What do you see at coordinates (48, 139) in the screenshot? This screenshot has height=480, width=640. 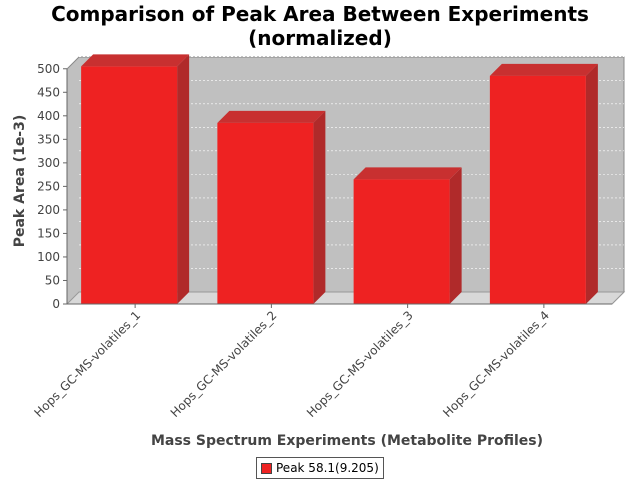 I see `y-tick-label: 350` at bounding box center [48, 139].